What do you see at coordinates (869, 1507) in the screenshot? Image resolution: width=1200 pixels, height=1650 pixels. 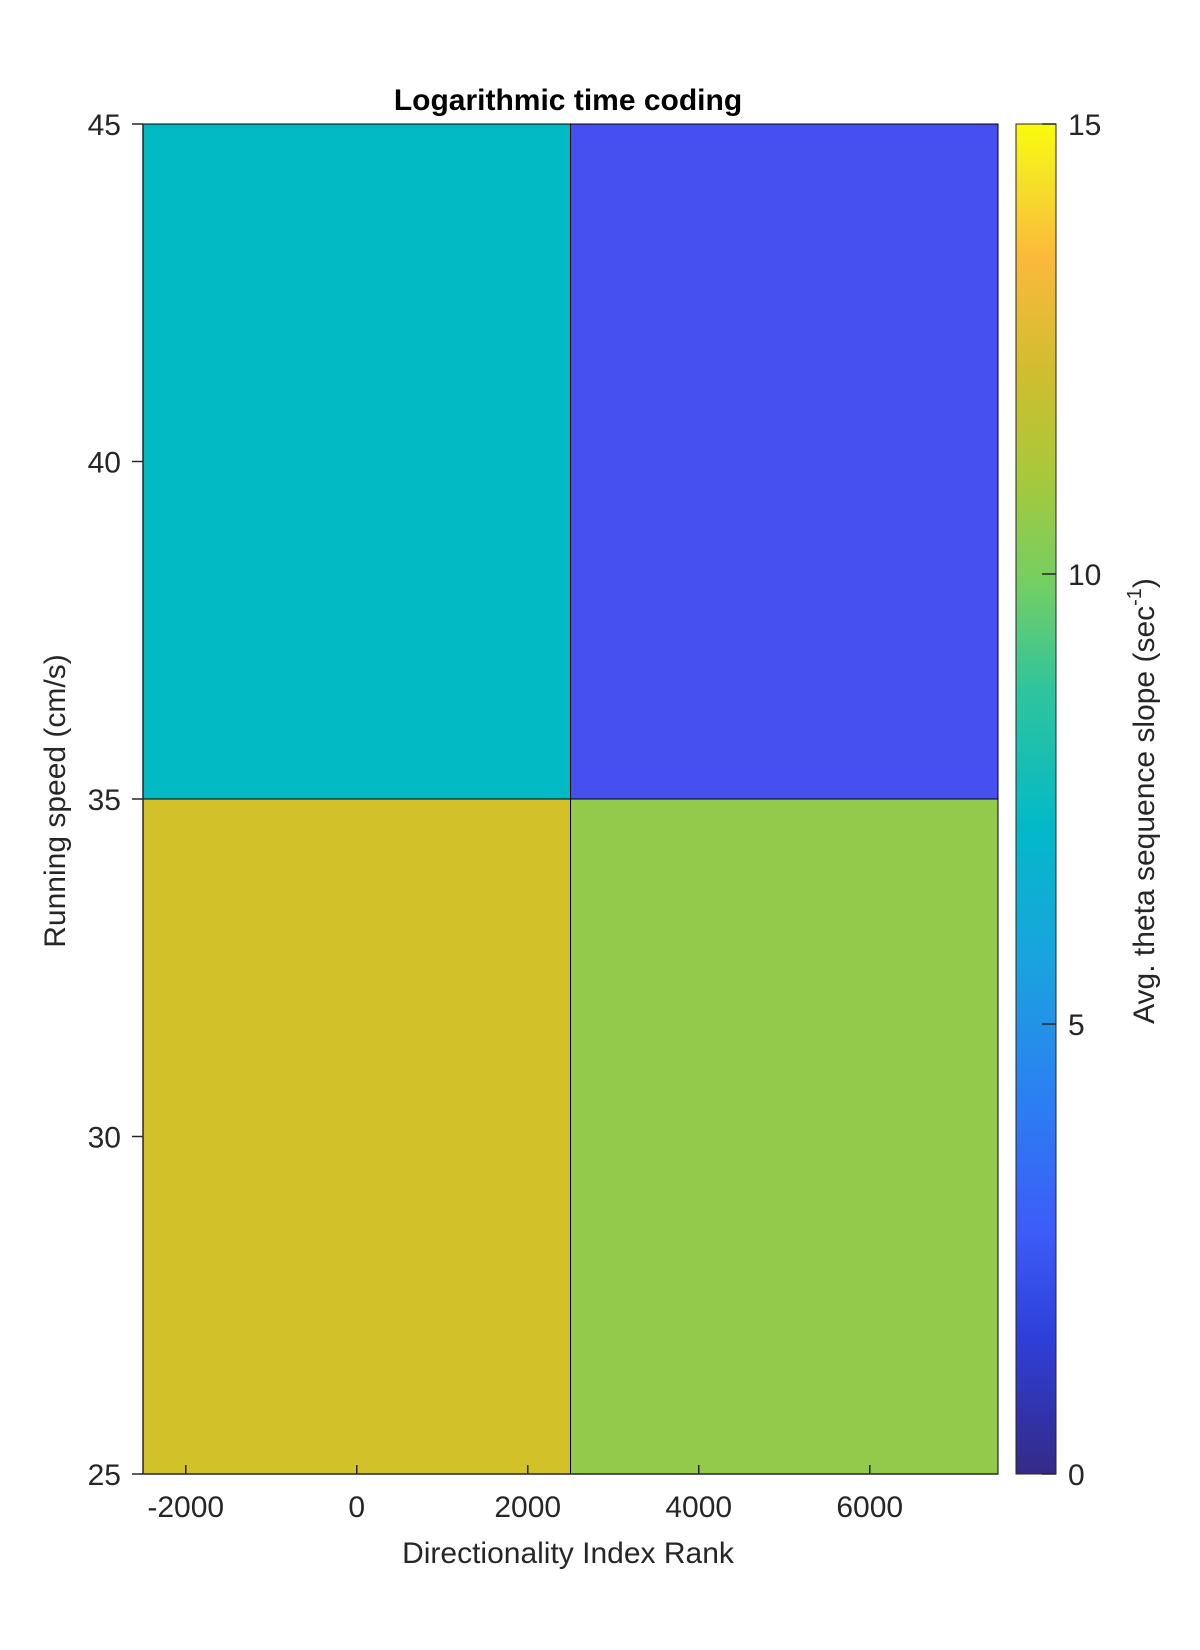 I see `x-tick-label: 6000` at bounding box center [869, 1507].